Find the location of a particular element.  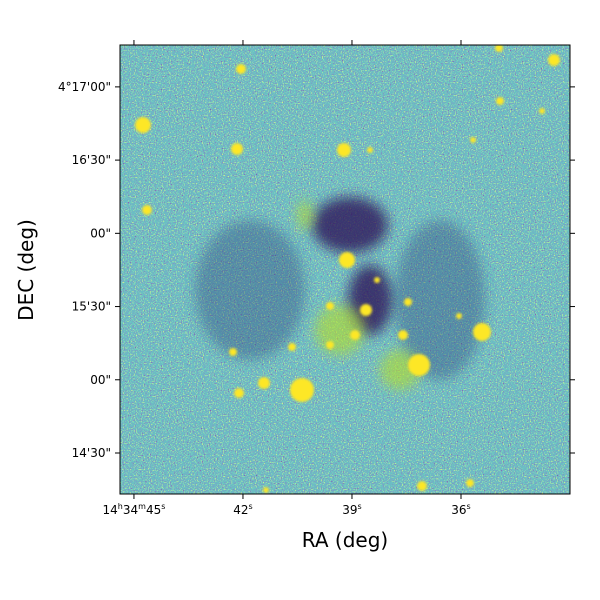

y-tick-label: 15'30" is located at coordinates (91, 307).